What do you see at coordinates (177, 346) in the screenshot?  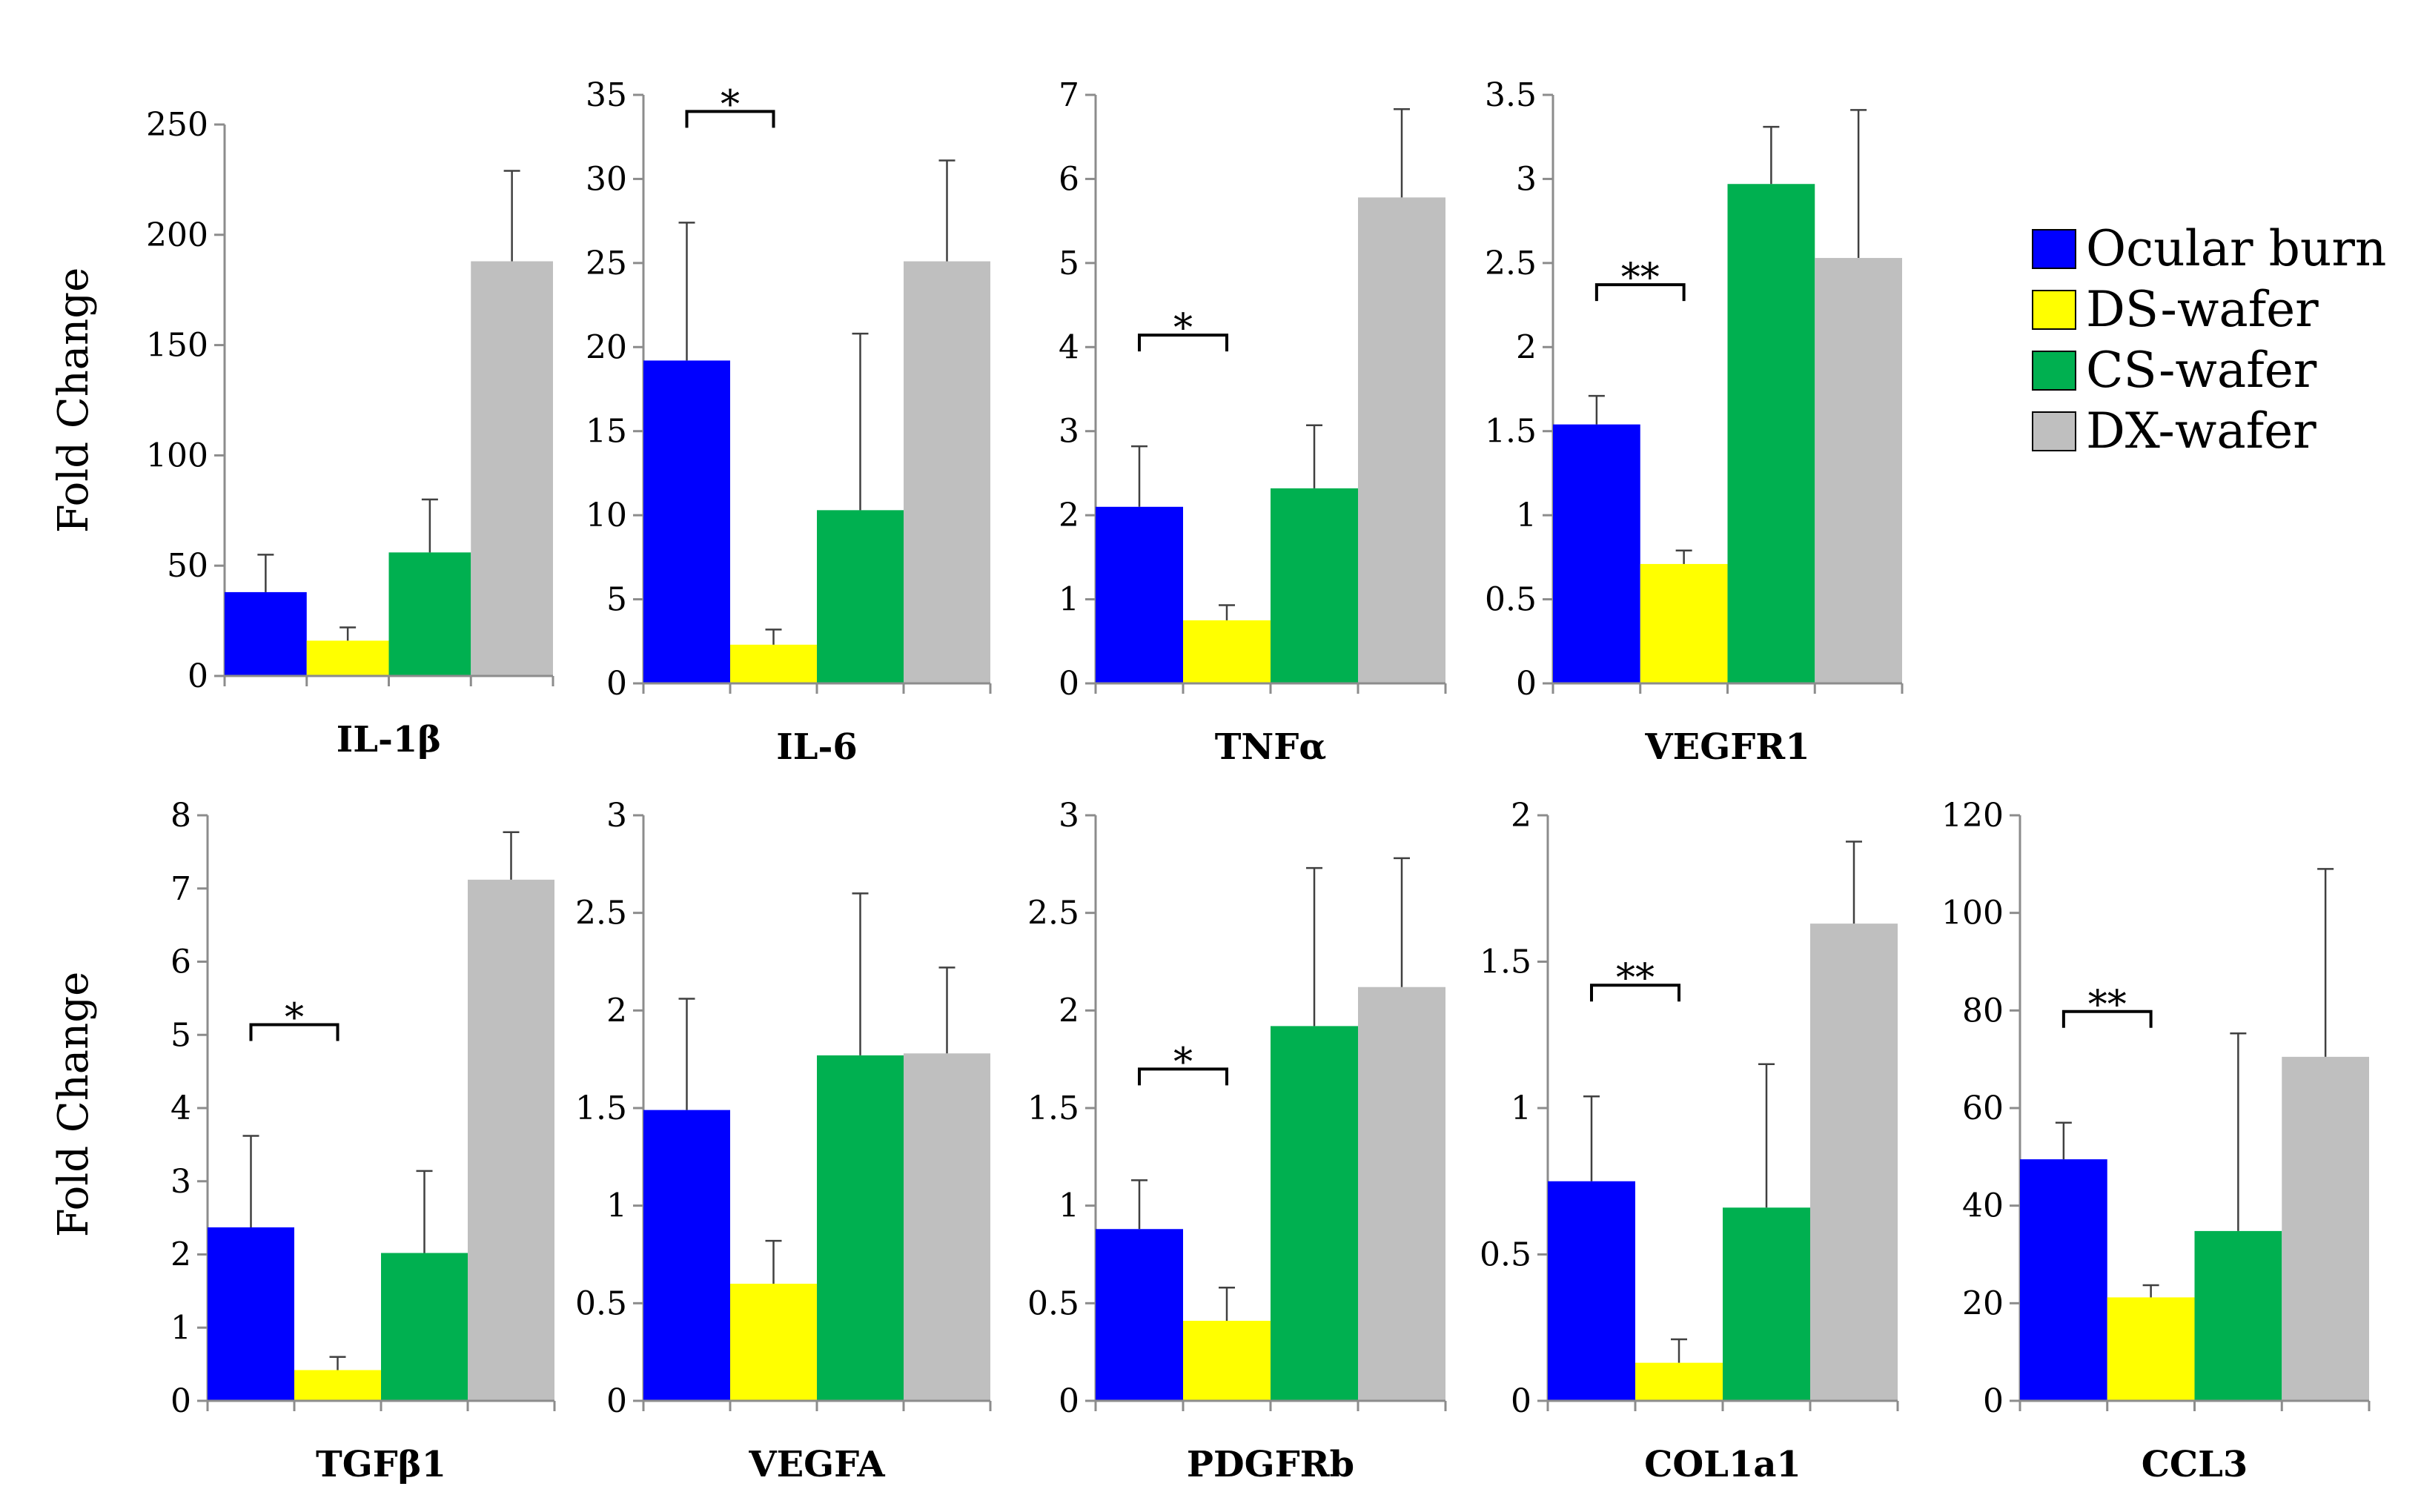 I see `y-tick-label: 150` at bounding box center [177, 346].